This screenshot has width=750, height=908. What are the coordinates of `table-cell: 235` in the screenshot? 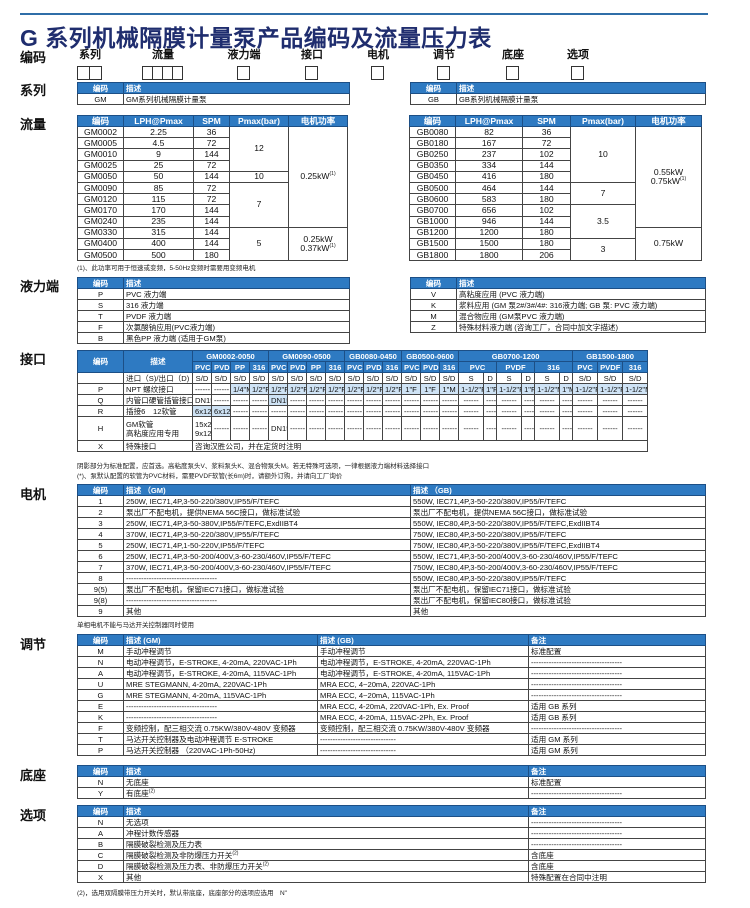 It's located at (158, 221).